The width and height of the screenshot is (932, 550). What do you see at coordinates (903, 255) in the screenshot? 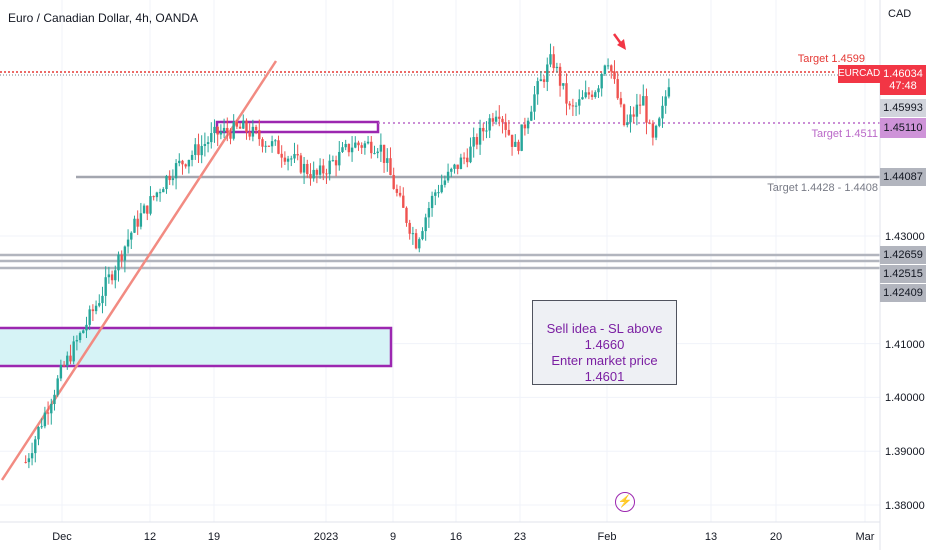
I see `price-tag-1-42659: 1.42659` at bounding box center [903, 255].